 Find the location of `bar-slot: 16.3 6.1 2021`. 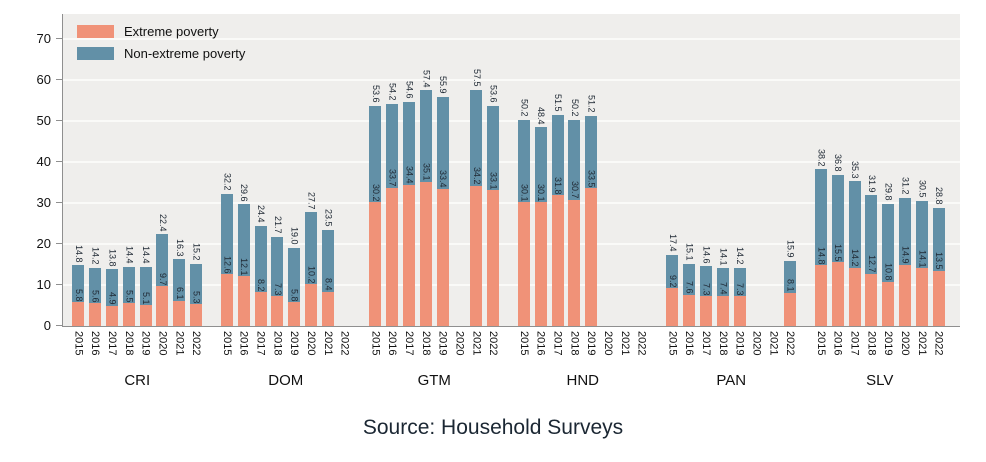

bar-slot: 16.3 6.1 2021 is located at coordinates (179, 184).